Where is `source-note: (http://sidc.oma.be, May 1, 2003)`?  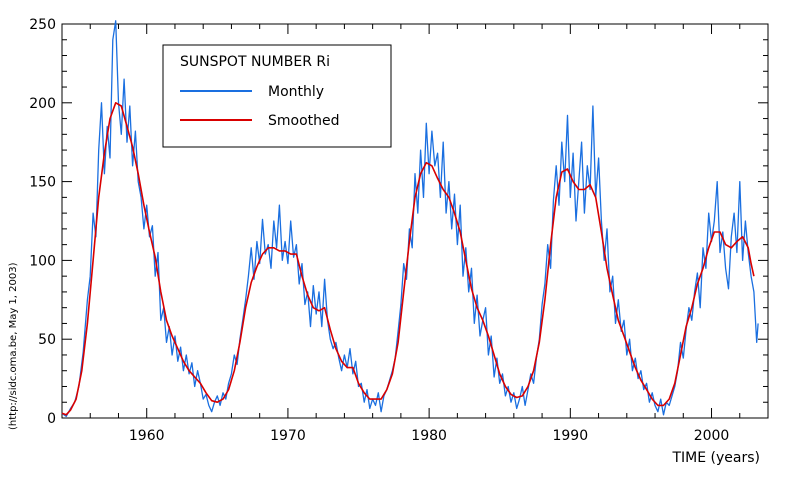 source-note: (http://sidc.oma.be, May 1, 2003) is located at coordinates (13, 346).